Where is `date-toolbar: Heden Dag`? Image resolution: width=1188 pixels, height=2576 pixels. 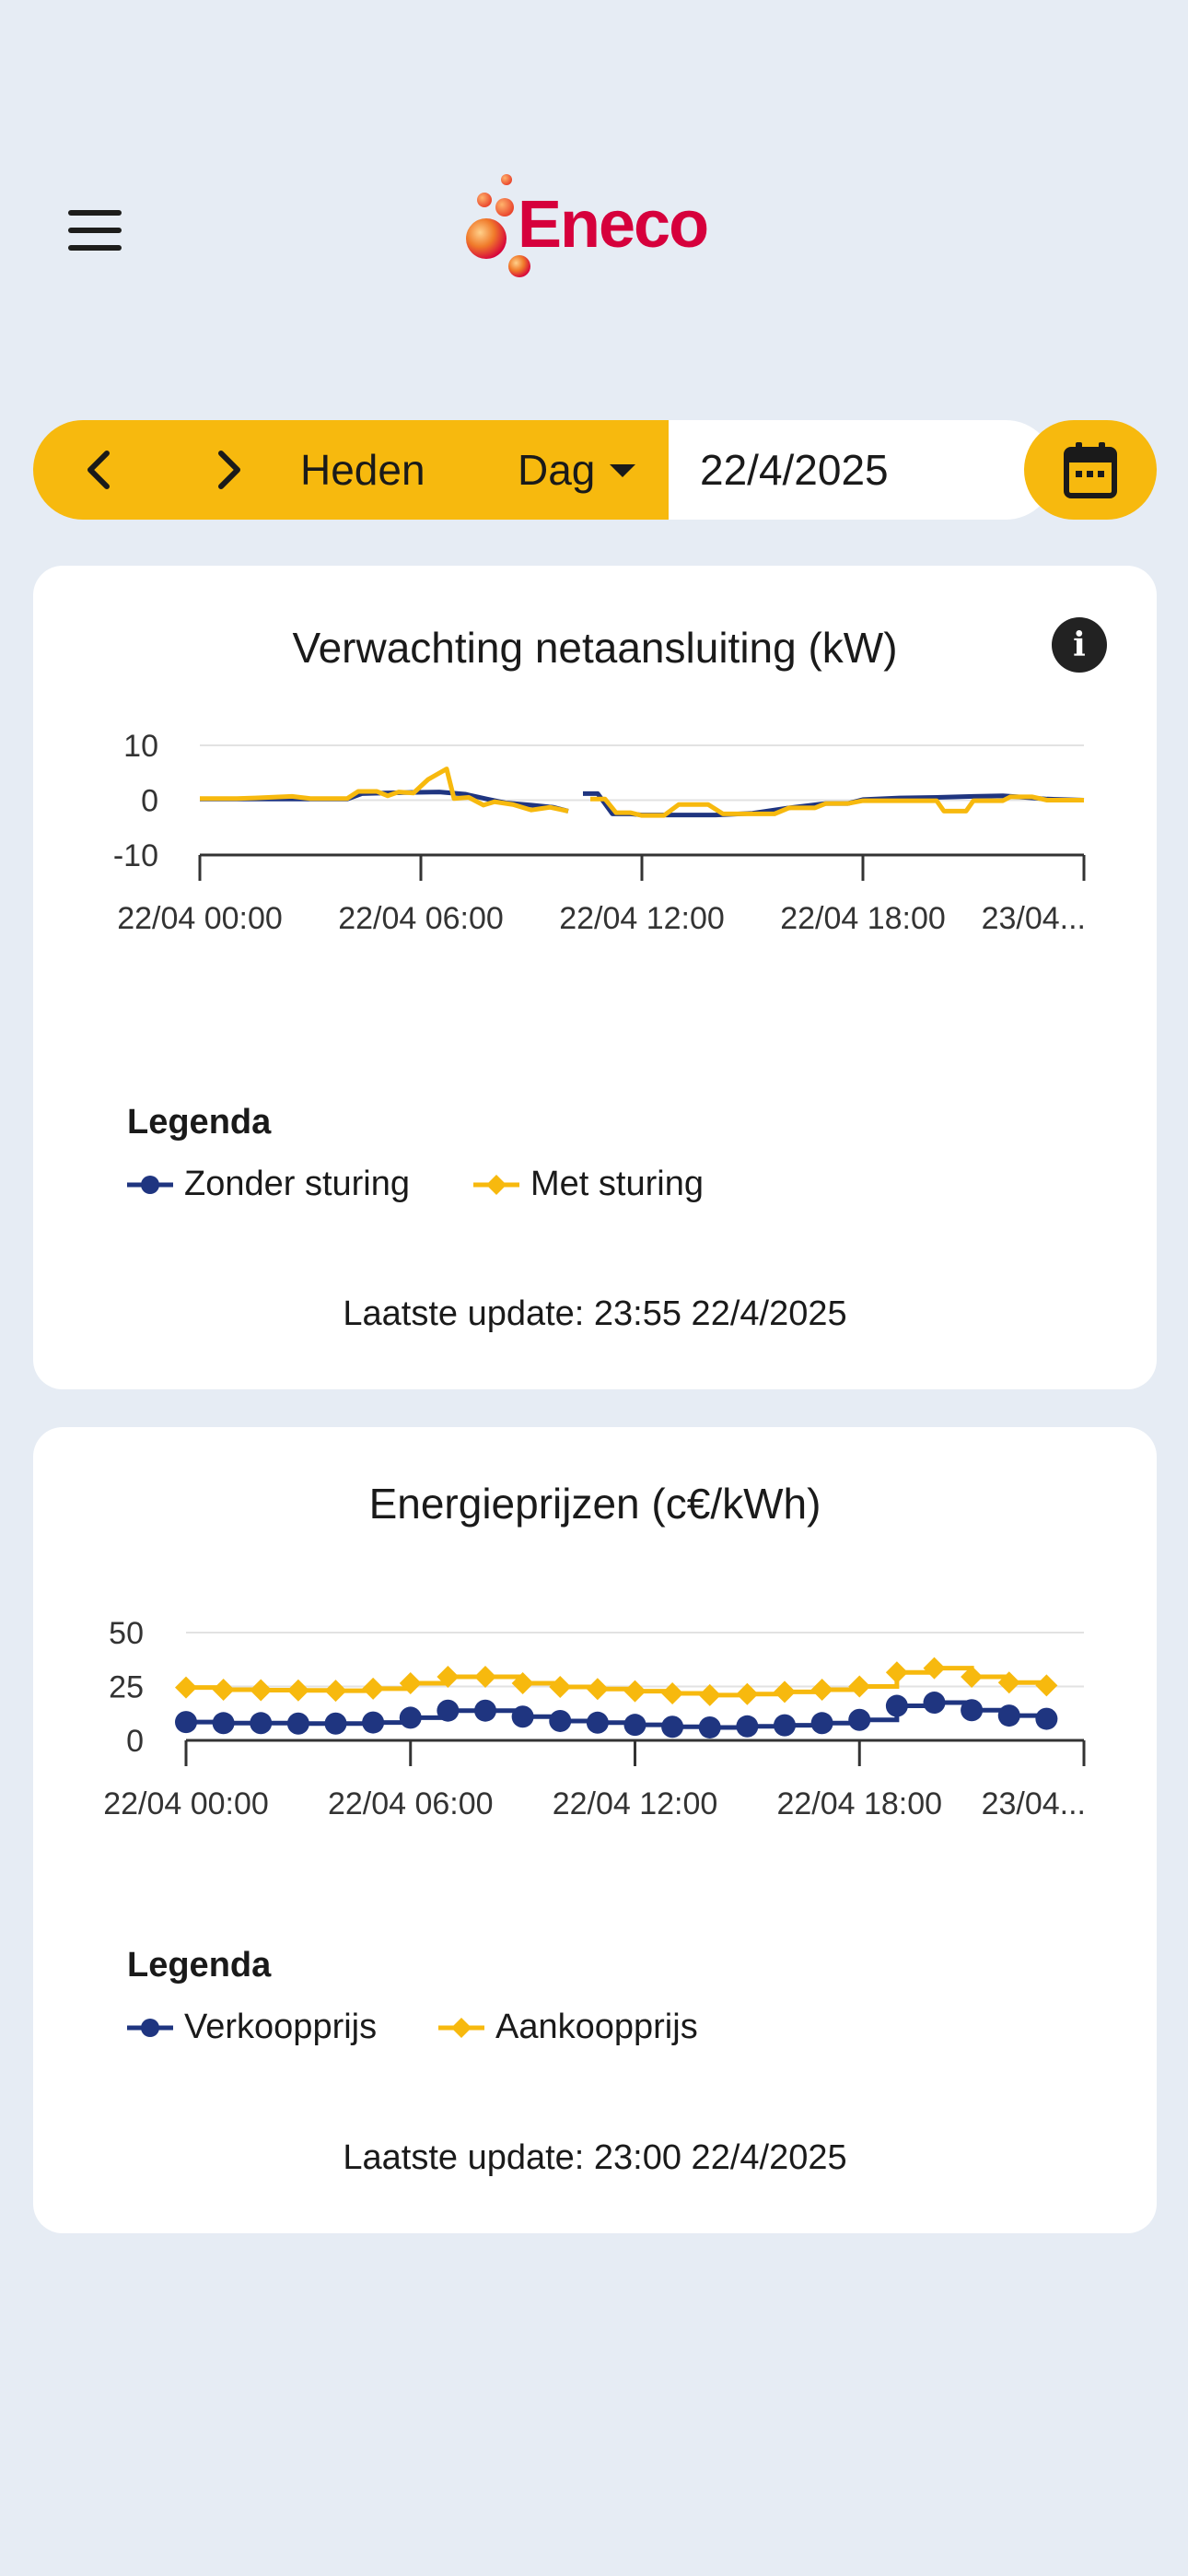 date-toolbar: Heden Dag is located at coordinates (595, 470).